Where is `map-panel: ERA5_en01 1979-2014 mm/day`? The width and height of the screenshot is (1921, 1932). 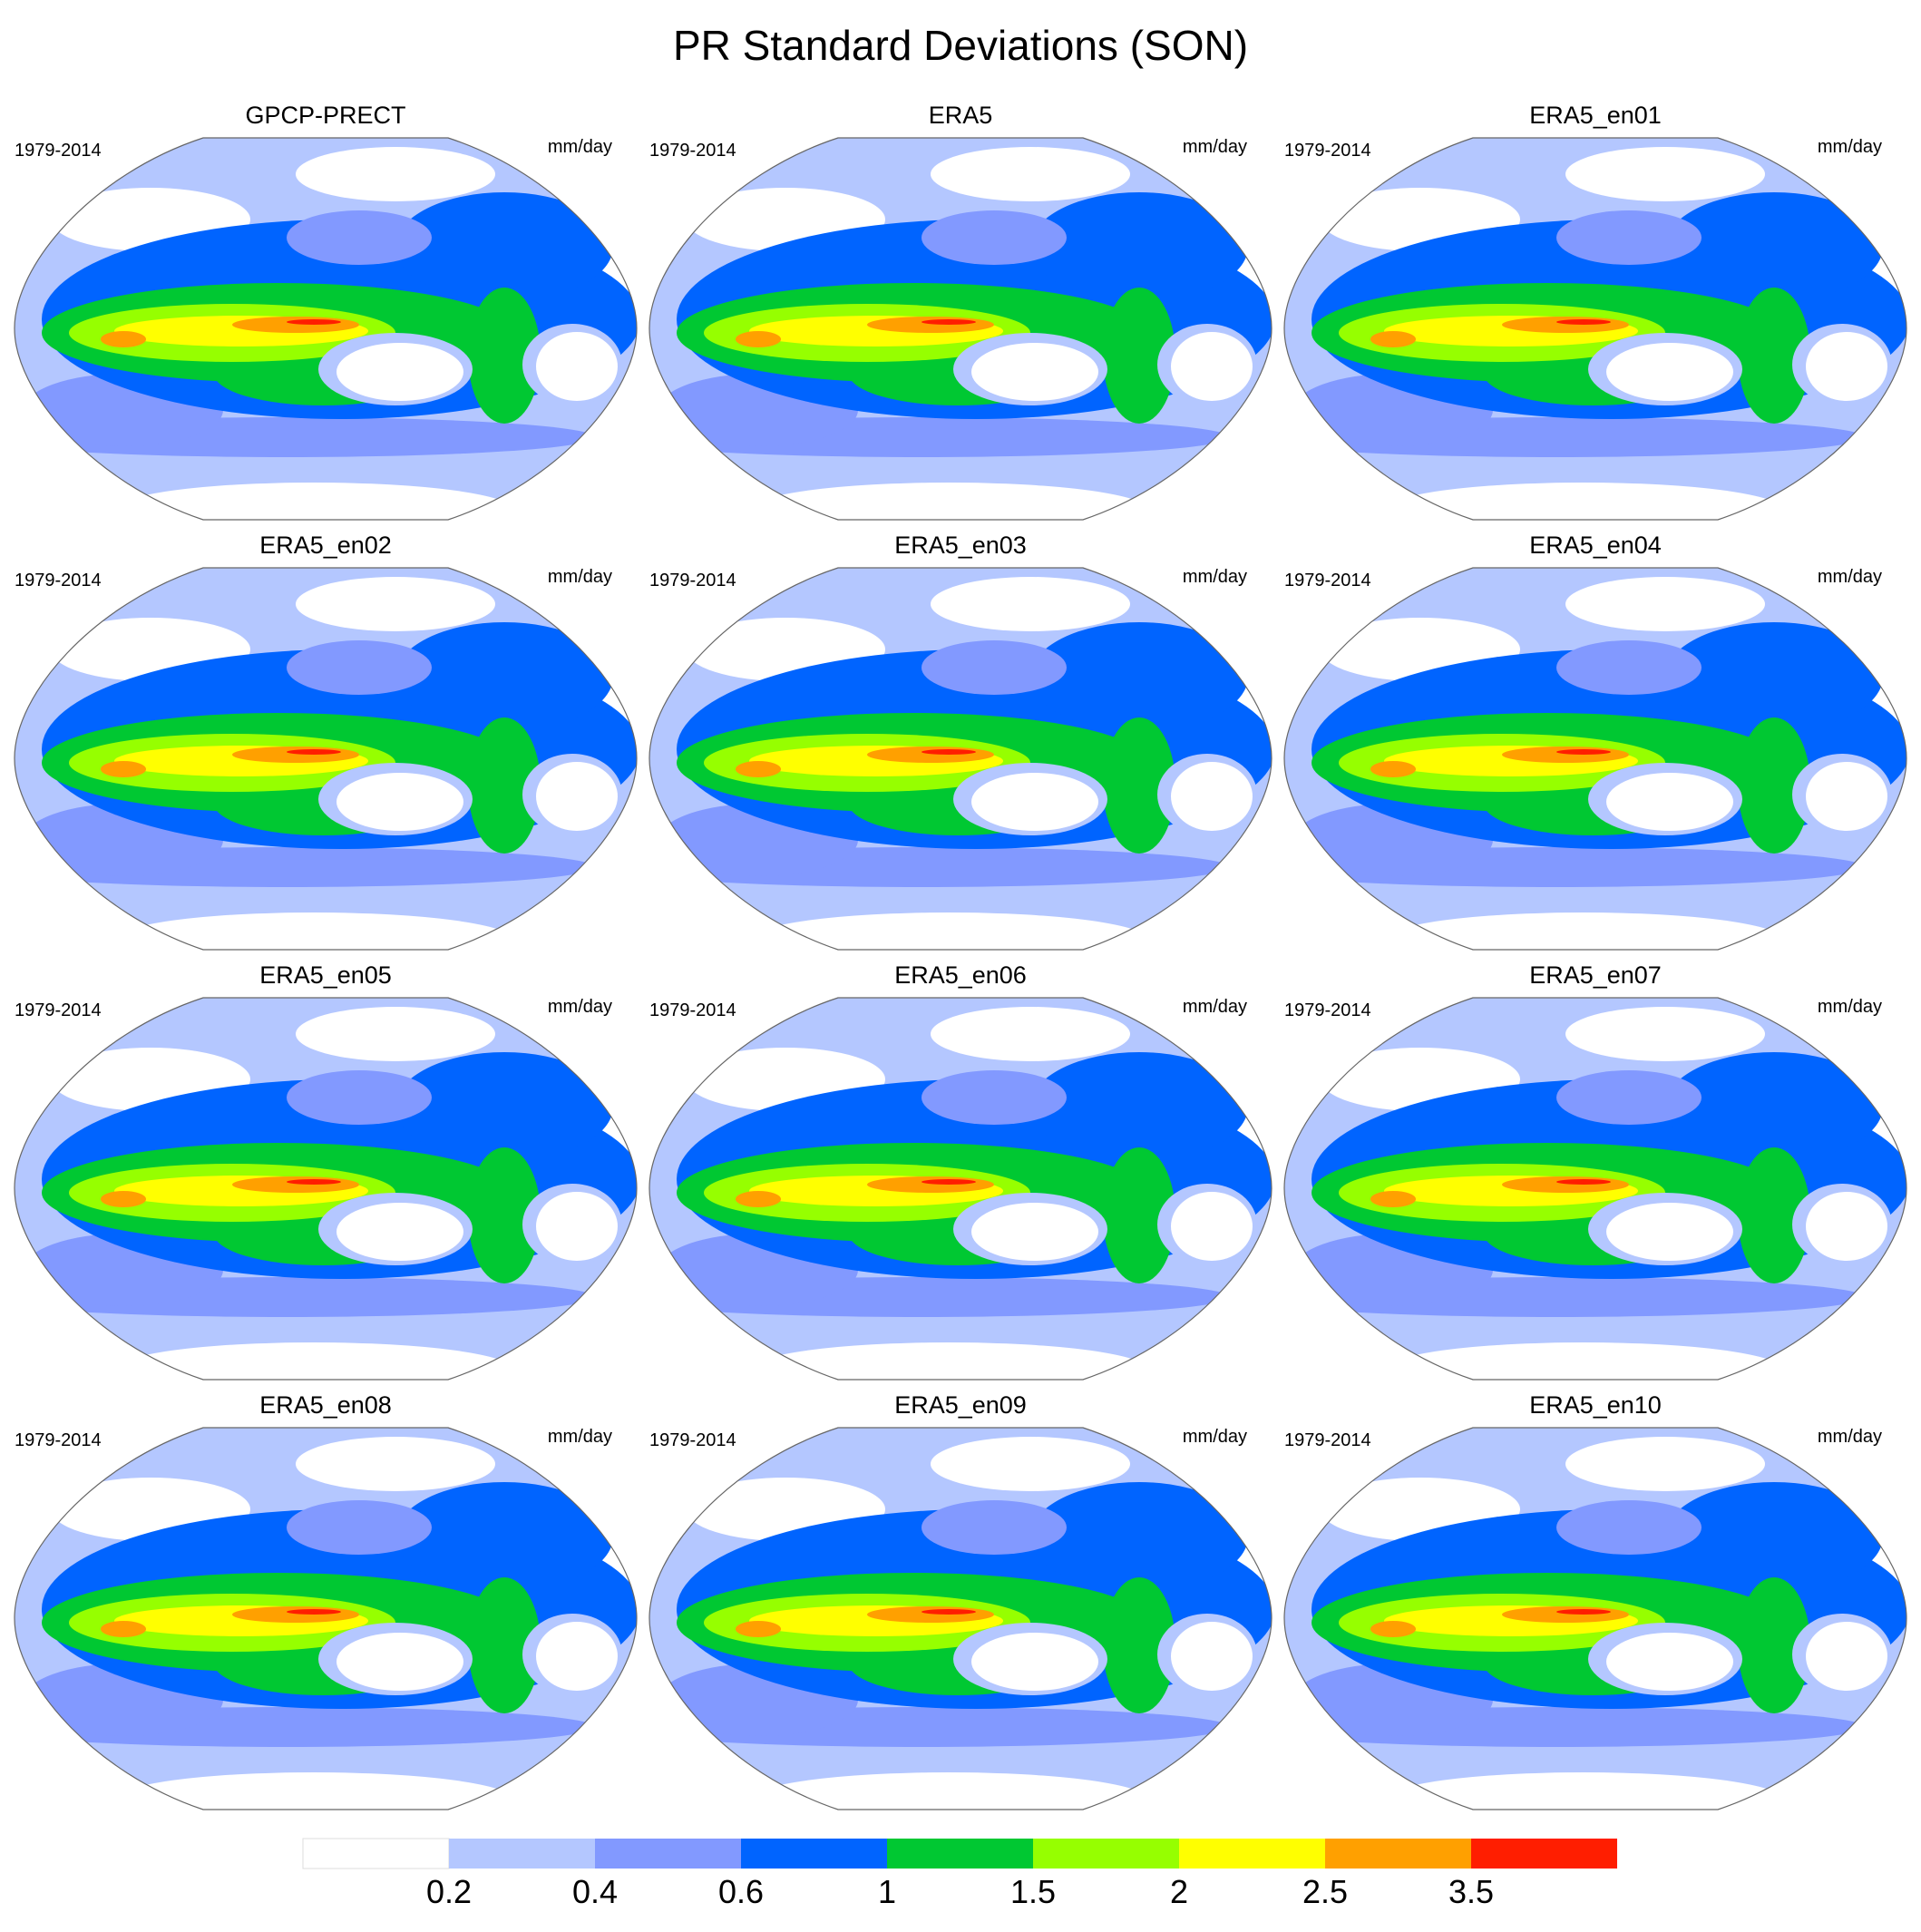
map-panel: ERA5_en01 1979-2014 mm/day is located at coordinates (1584, 319).